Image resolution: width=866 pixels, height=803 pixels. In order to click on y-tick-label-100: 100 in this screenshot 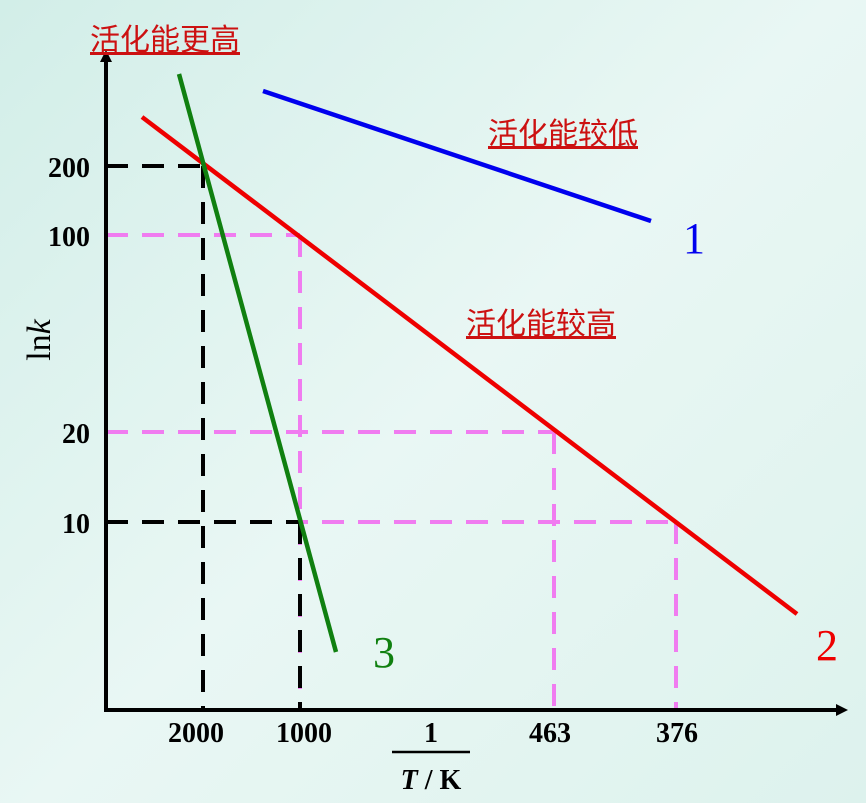, I will do `click(69, 237)`.